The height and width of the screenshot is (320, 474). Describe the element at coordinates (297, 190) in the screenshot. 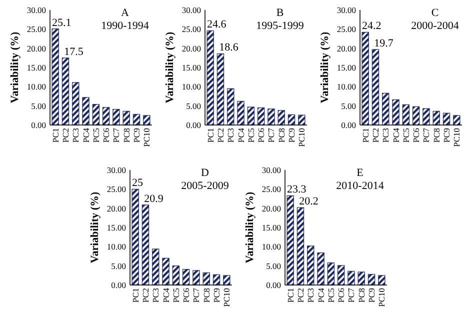

I see `data-label: 23.3` at that location.